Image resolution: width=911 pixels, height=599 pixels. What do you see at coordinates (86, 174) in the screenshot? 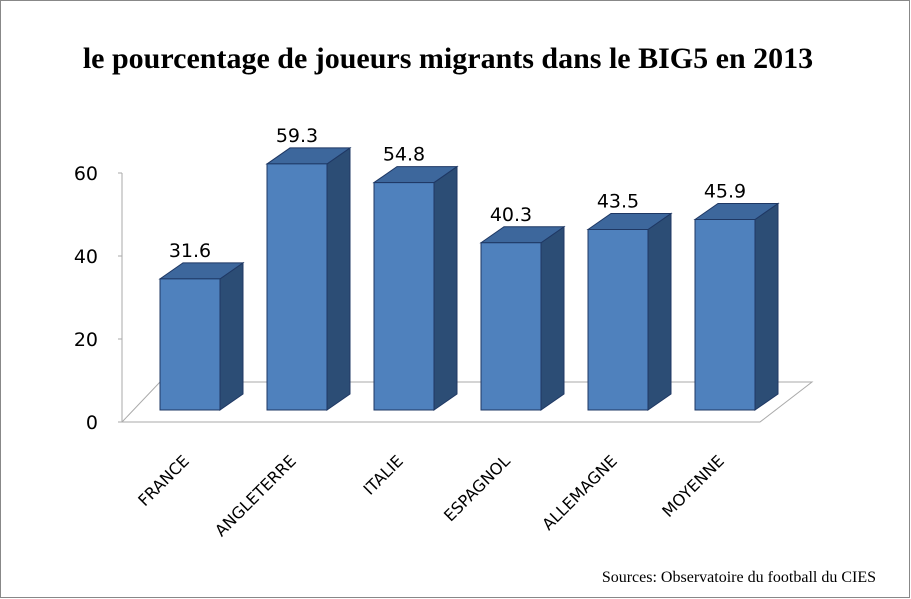
I see `y-tick-label: 60` at bounding box center [86, 174].